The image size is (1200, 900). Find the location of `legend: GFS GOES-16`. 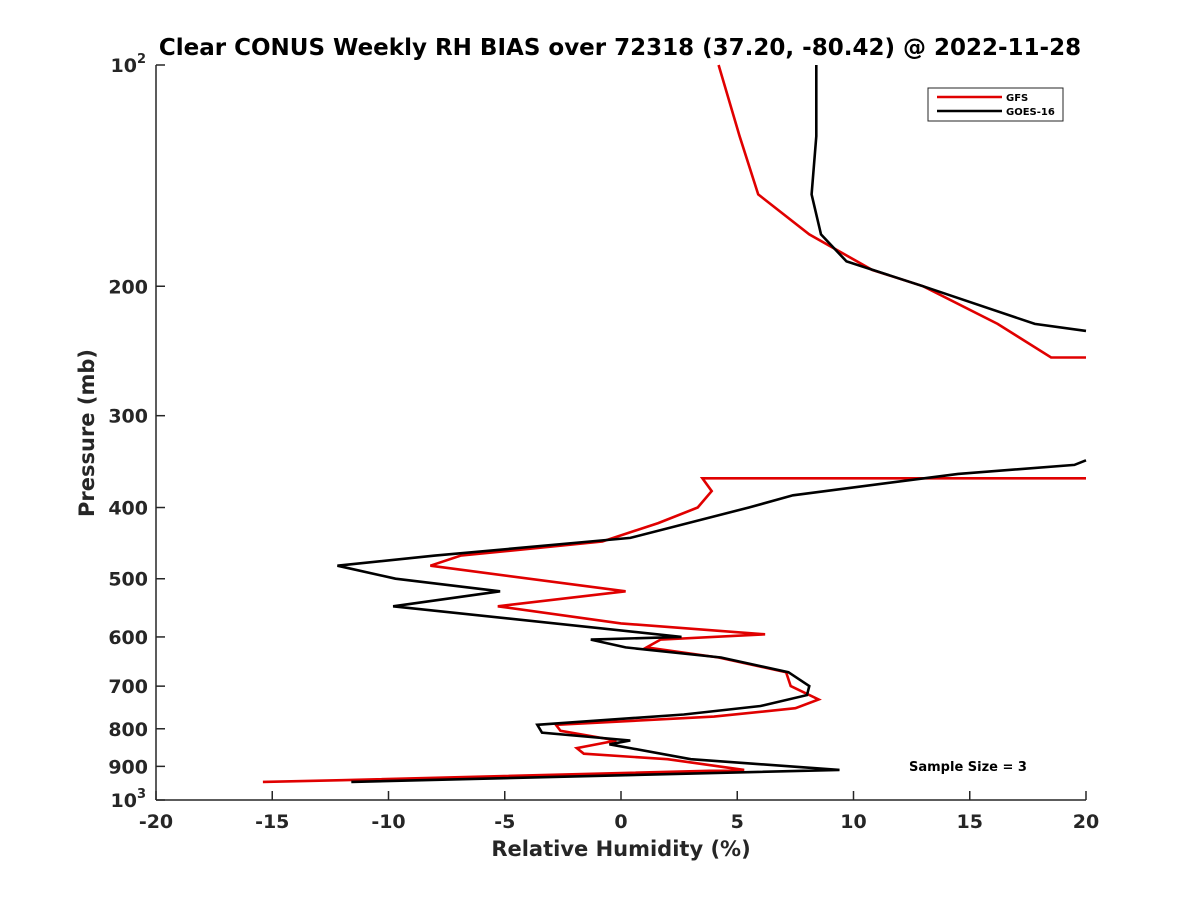

legend: GFS GOES-16 is located at coordinates (995, 104).